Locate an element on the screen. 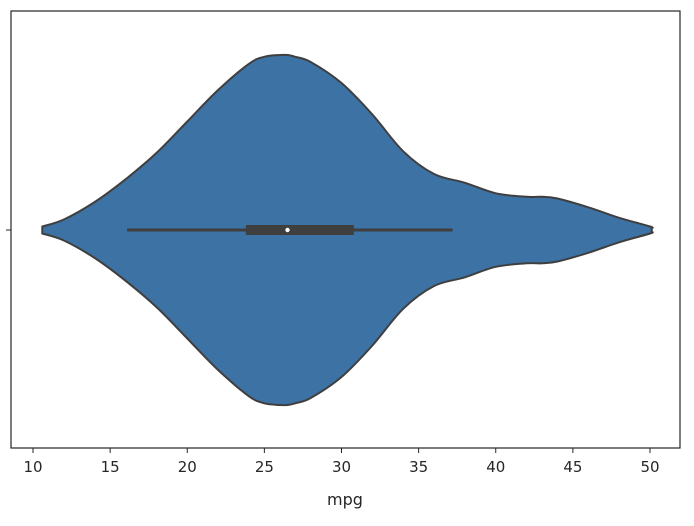 This screenshot has height=526, width=694. x-tick-label: 20 is located at coordinates (187, 467).